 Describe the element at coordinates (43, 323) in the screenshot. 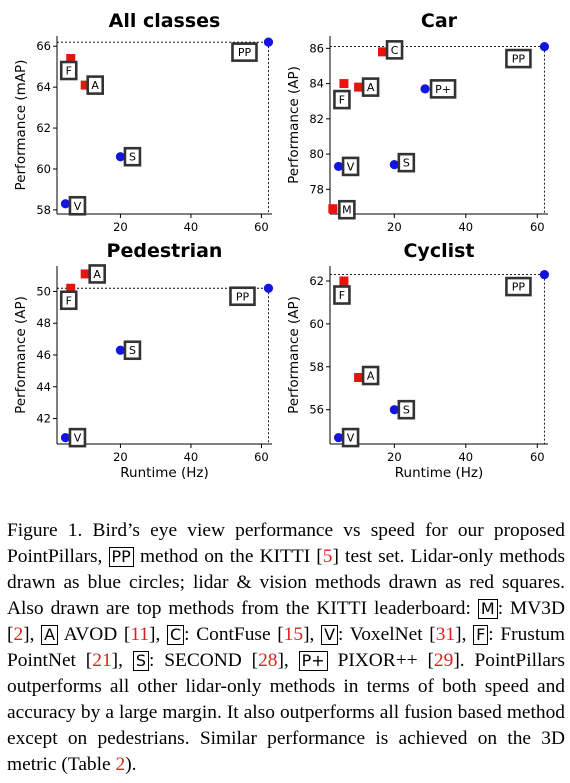

I see `y-tick-label: 48` at that location.